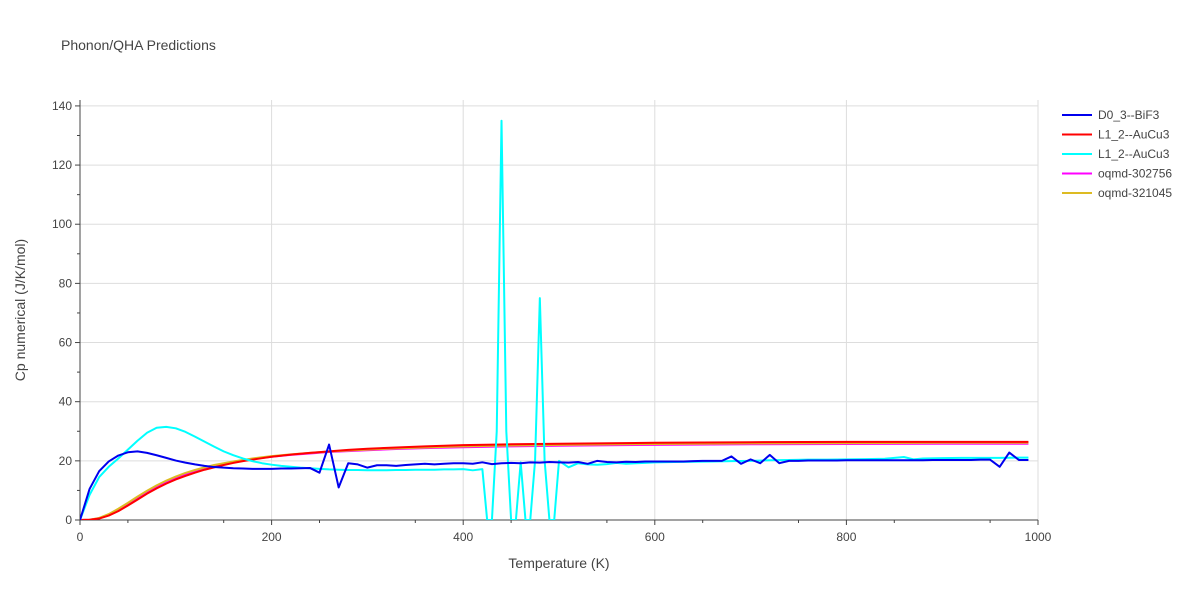  What do you see at coordinates (62, 165) in the screenshot?
I see `y-tick-label: 120` at bounding box center [62, 165].